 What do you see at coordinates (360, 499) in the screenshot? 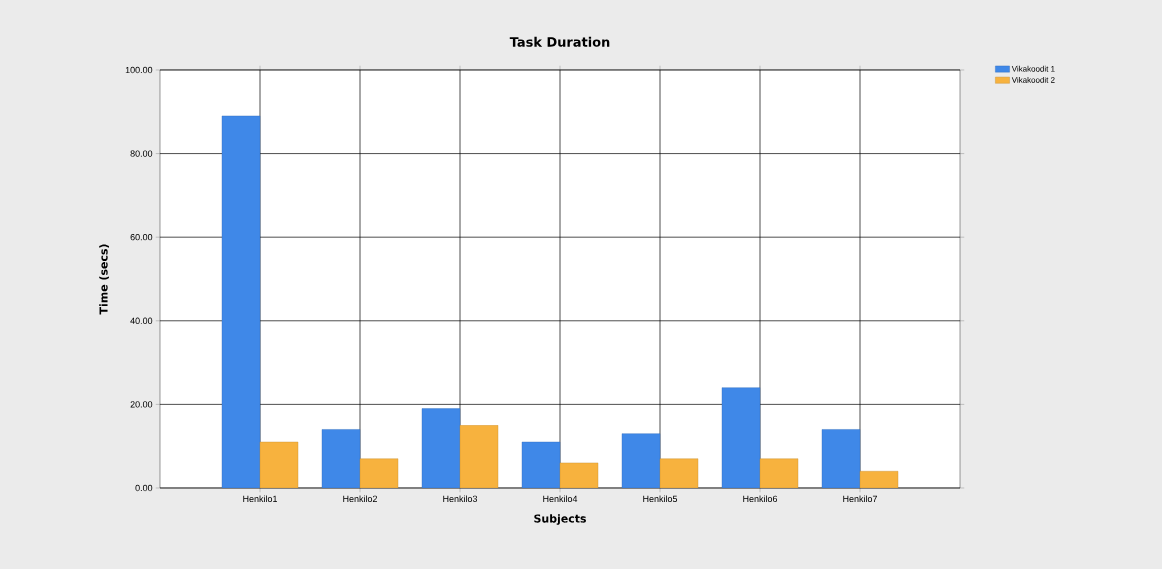
I see `x-tick-label: Henkilo2` at bounding box center [360, 499].